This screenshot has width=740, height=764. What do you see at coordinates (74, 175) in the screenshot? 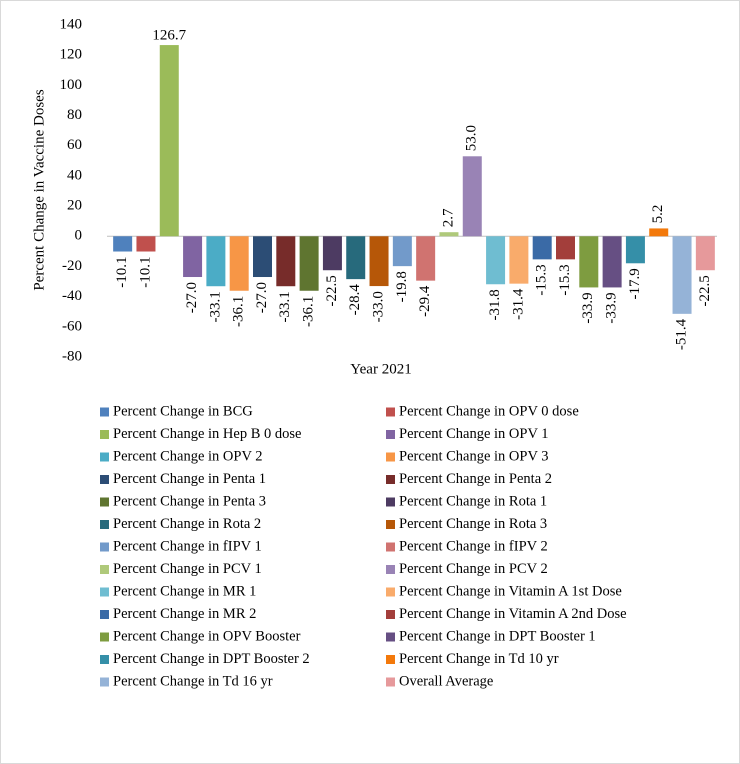
I see `y-tick-label: 40` at bounding box center [74, 175].